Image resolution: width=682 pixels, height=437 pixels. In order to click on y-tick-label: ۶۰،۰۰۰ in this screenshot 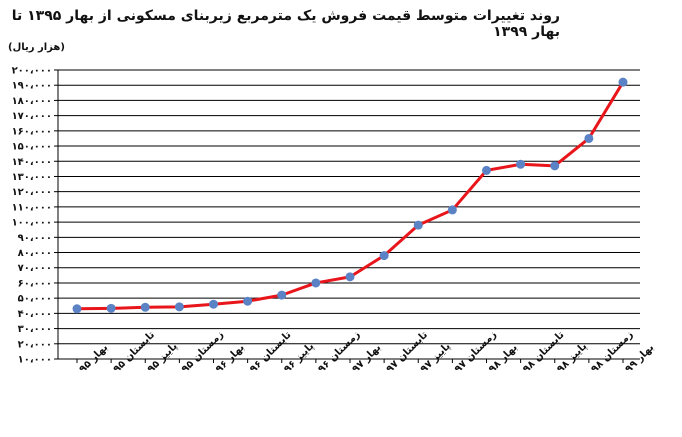, I will do `click(35, 283)`.